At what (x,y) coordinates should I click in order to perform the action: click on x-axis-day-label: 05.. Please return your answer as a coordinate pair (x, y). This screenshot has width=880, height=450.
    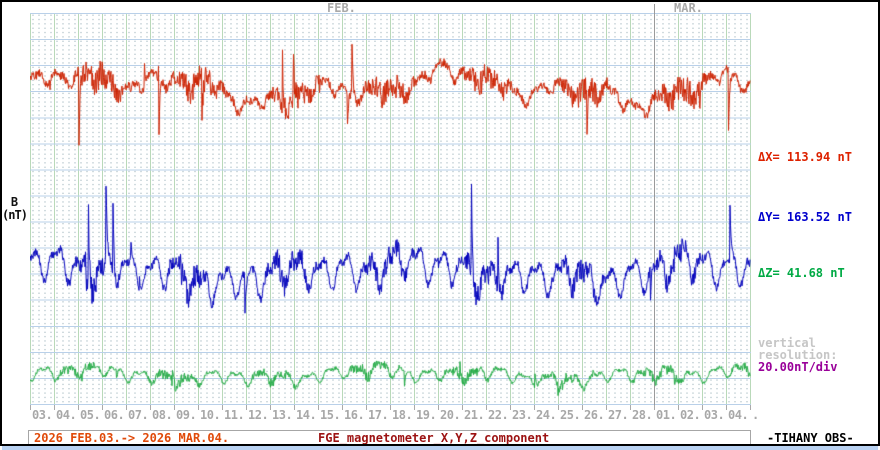
    Looking at the image, I should click on (90, 415).